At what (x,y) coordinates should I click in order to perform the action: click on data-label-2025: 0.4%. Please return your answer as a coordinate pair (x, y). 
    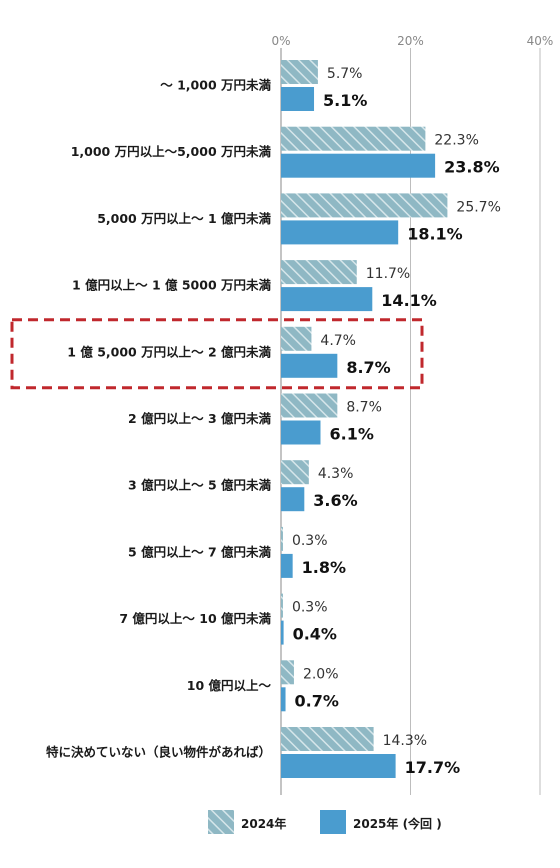
    Looking at the image, I should click on (315, 634).